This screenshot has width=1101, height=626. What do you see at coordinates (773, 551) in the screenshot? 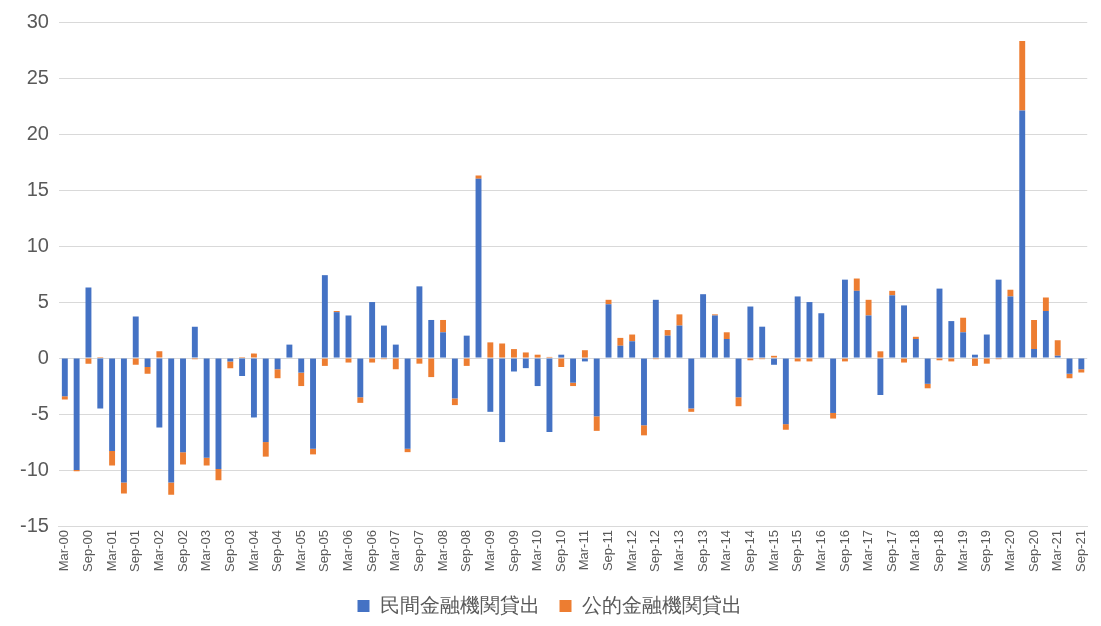
I see `x-tick-label: Mar-15` at bounding box center [773, 551].